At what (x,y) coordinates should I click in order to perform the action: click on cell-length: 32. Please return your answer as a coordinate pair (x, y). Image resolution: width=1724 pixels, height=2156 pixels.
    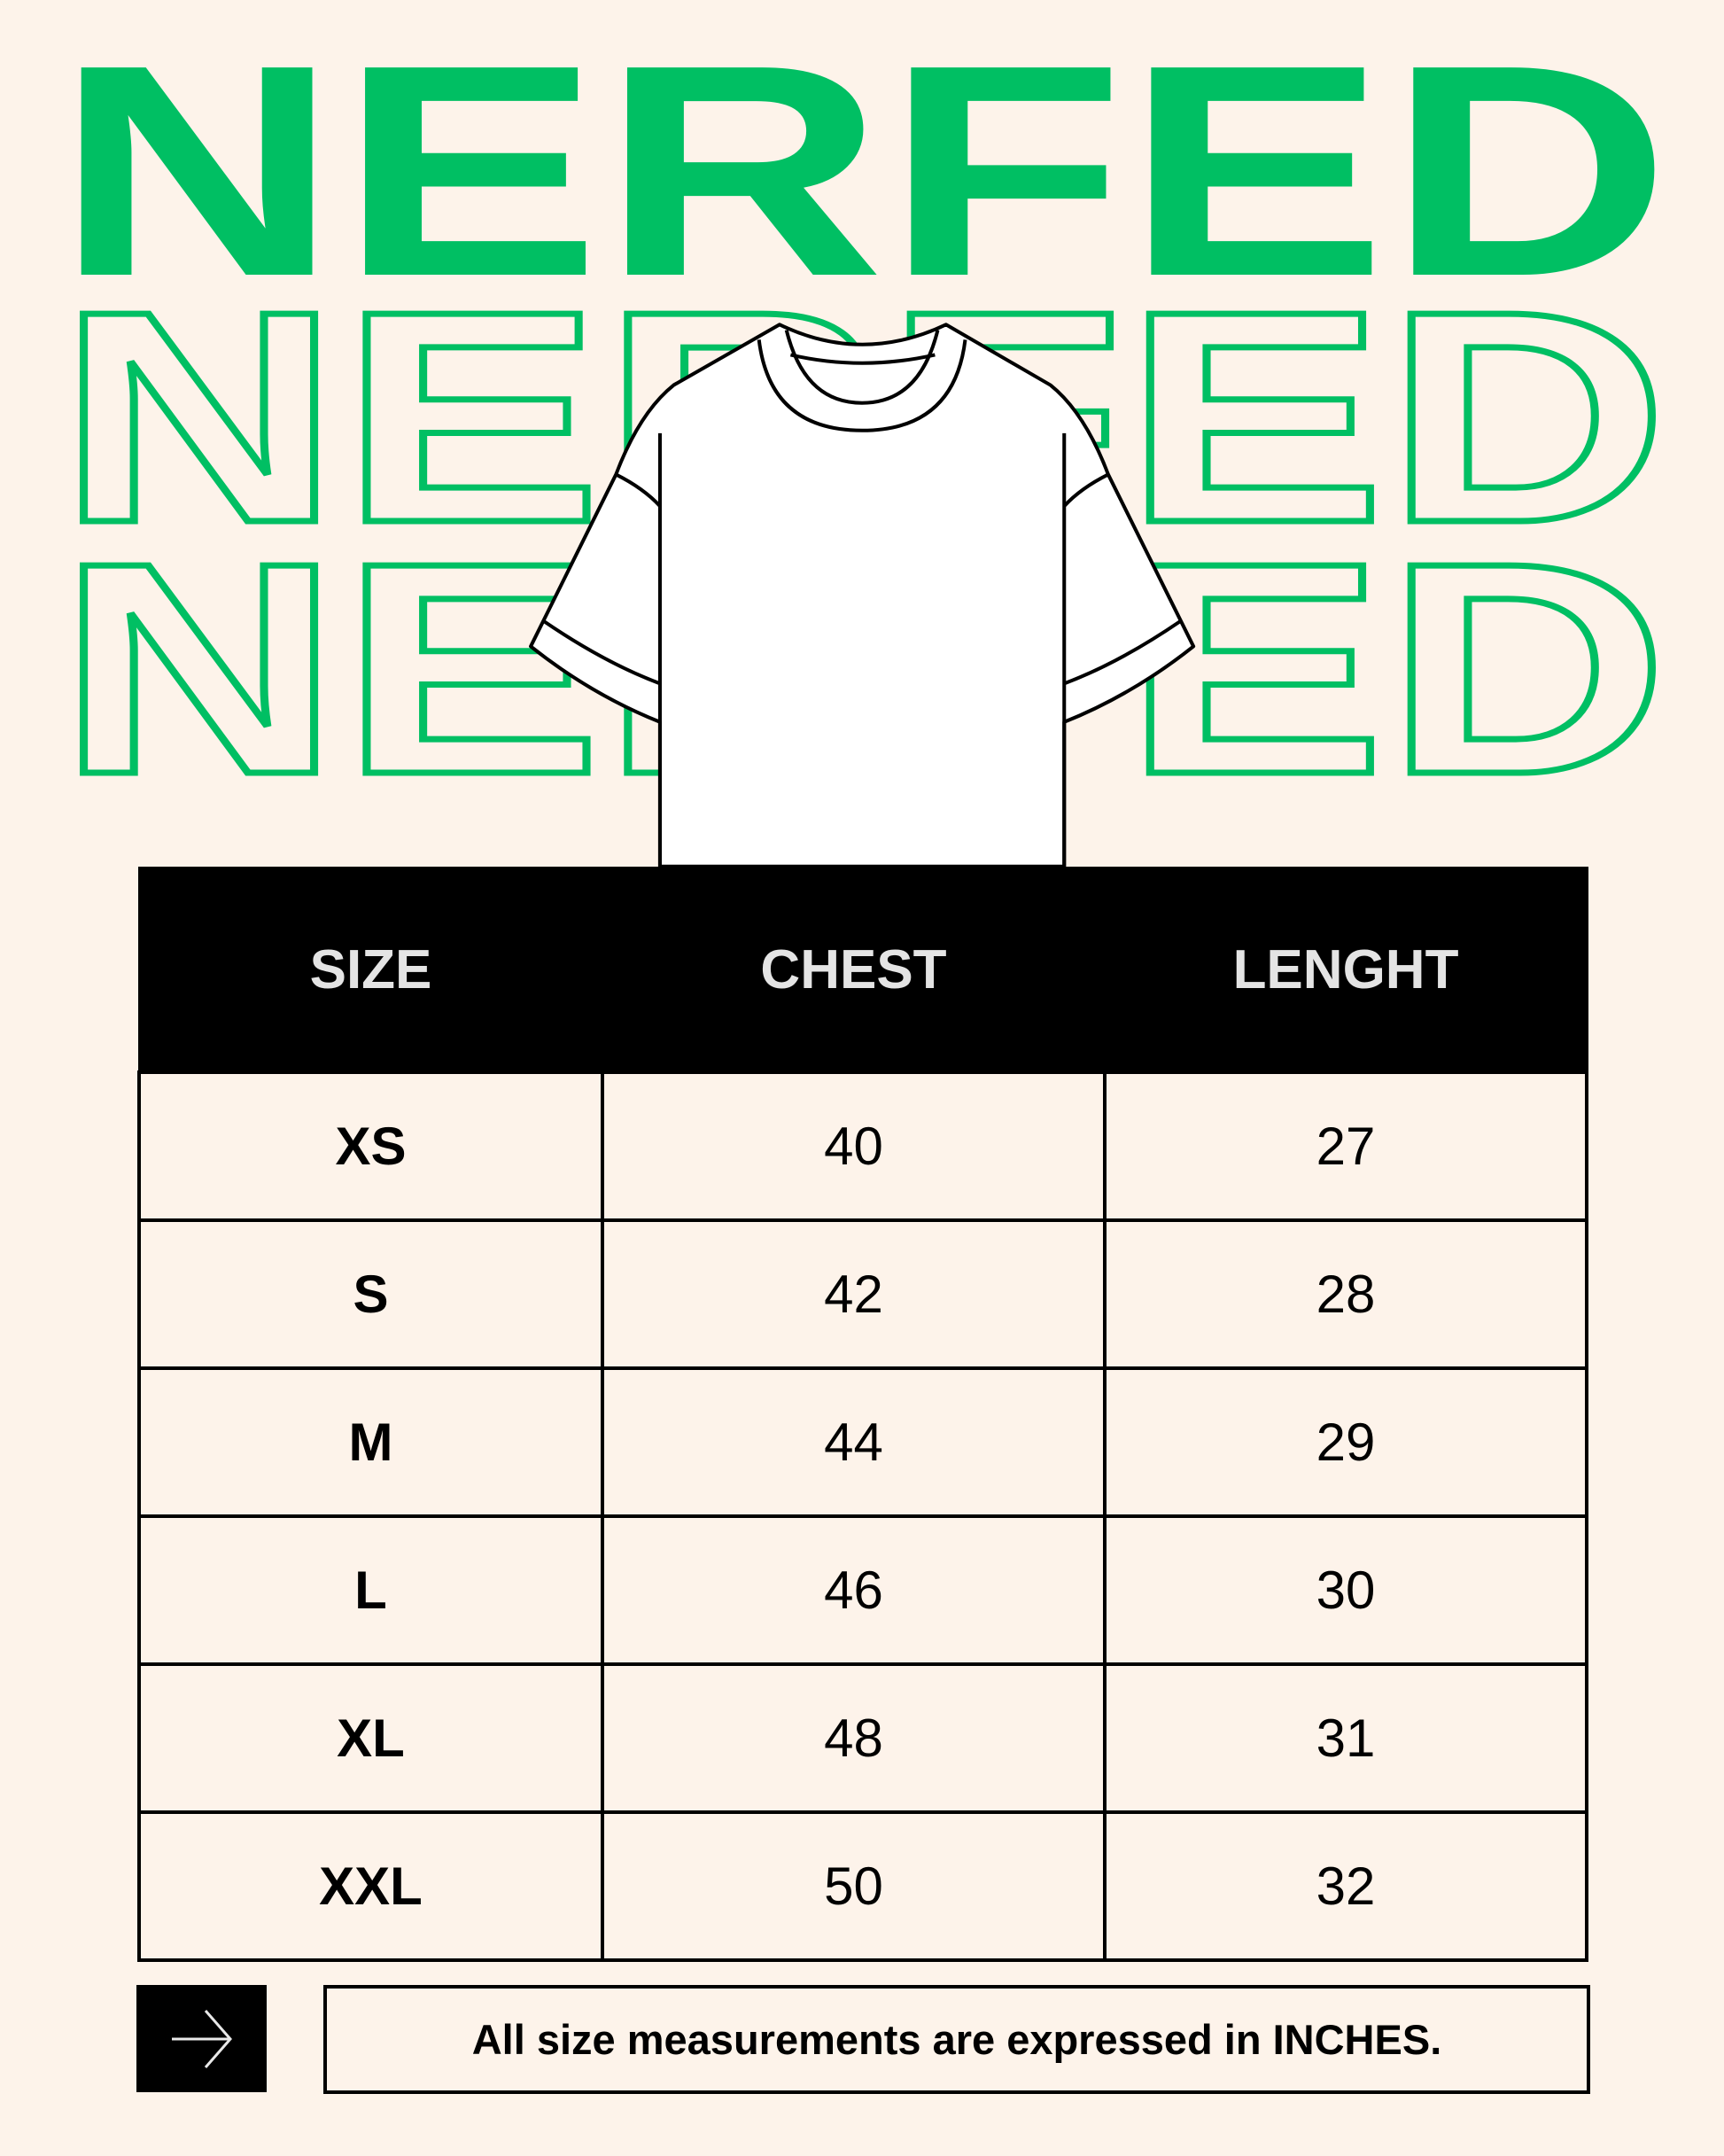
    Looking at the image, I should click on (1345, 1886).